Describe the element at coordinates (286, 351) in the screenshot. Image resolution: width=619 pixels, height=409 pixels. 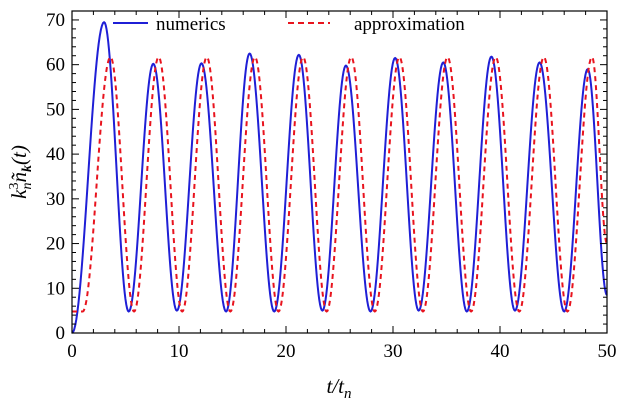
I see `x-tick-label: 20` at that location.